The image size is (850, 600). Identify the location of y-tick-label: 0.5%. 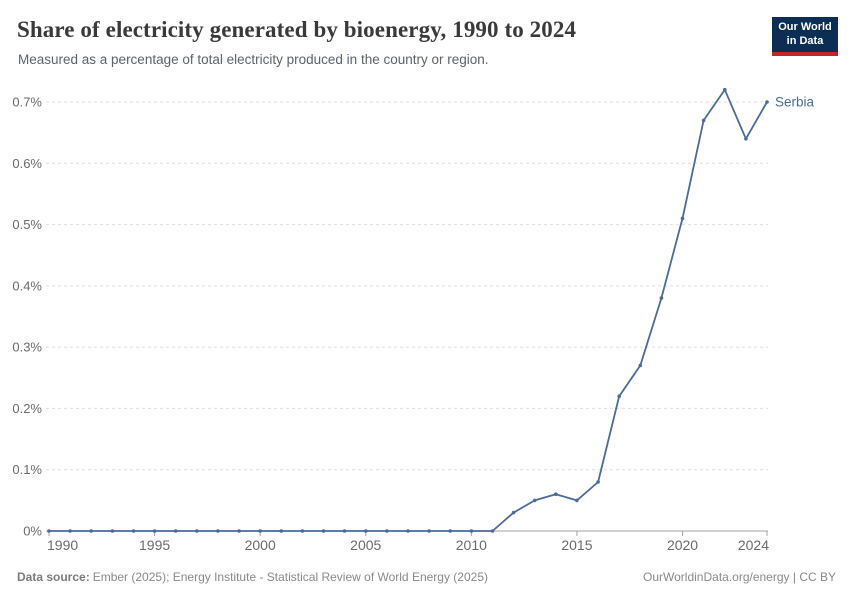
(27, 224).